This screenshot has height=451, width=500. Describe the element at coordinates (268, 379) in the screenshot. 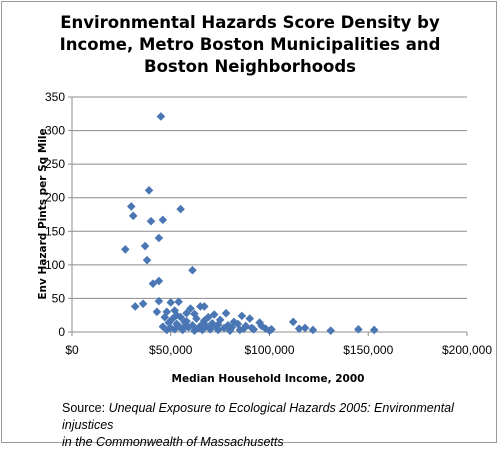

I see `x-axis-title: Median Household Income, 2000` at that location.